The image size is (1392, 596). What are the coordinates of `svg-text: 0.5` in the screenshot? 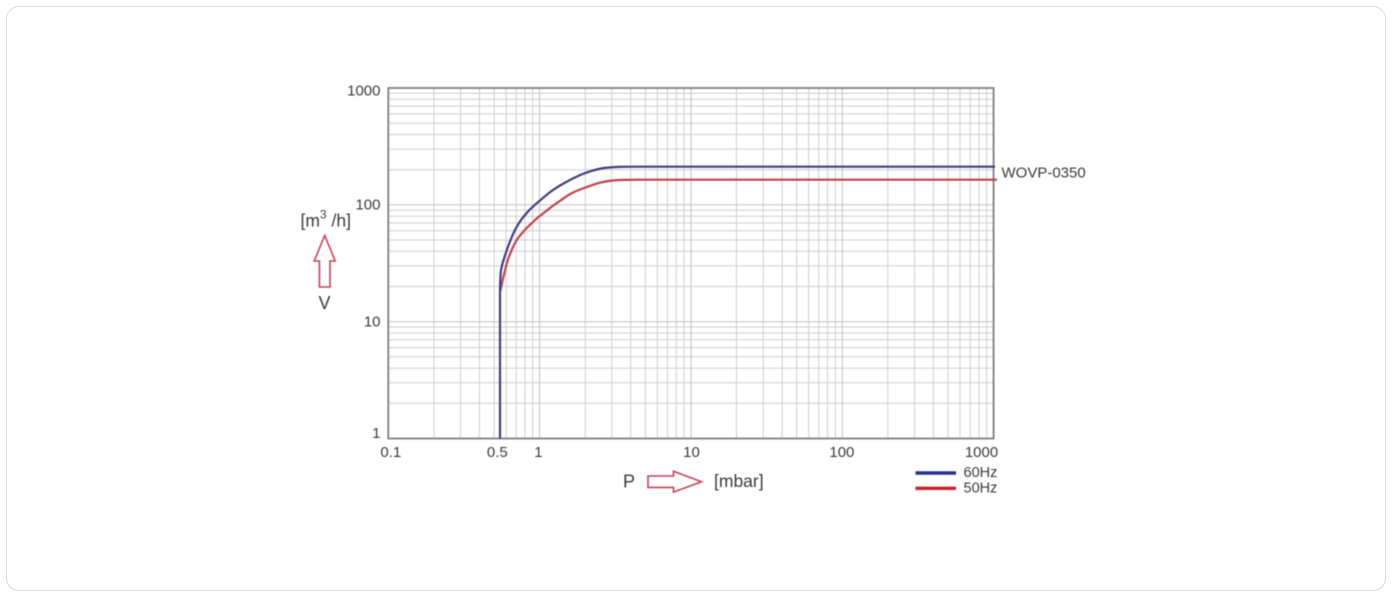 It's located at (497, 452).